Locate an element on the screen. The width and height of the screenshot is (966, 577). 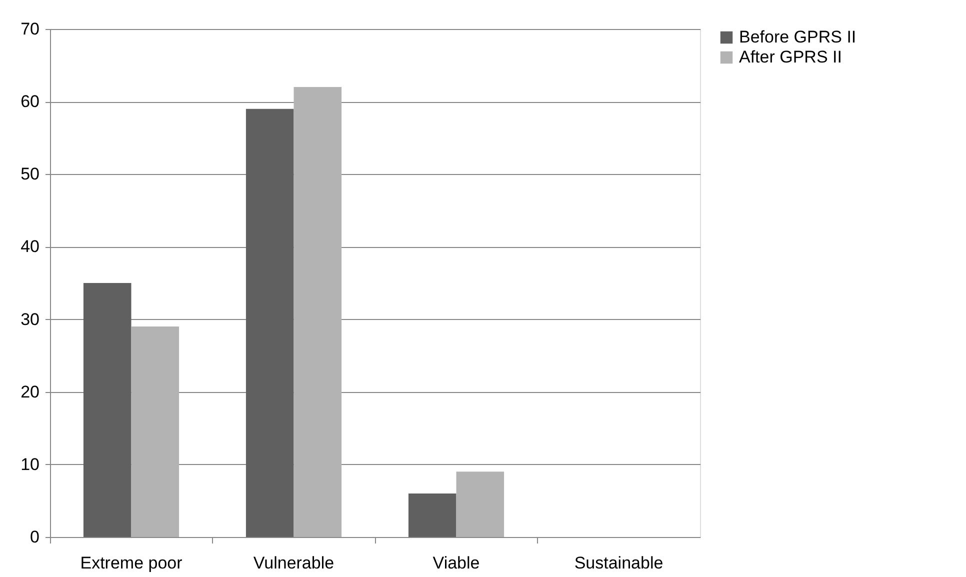
y-tick-label: 60 is located at coordinates (30, 102).